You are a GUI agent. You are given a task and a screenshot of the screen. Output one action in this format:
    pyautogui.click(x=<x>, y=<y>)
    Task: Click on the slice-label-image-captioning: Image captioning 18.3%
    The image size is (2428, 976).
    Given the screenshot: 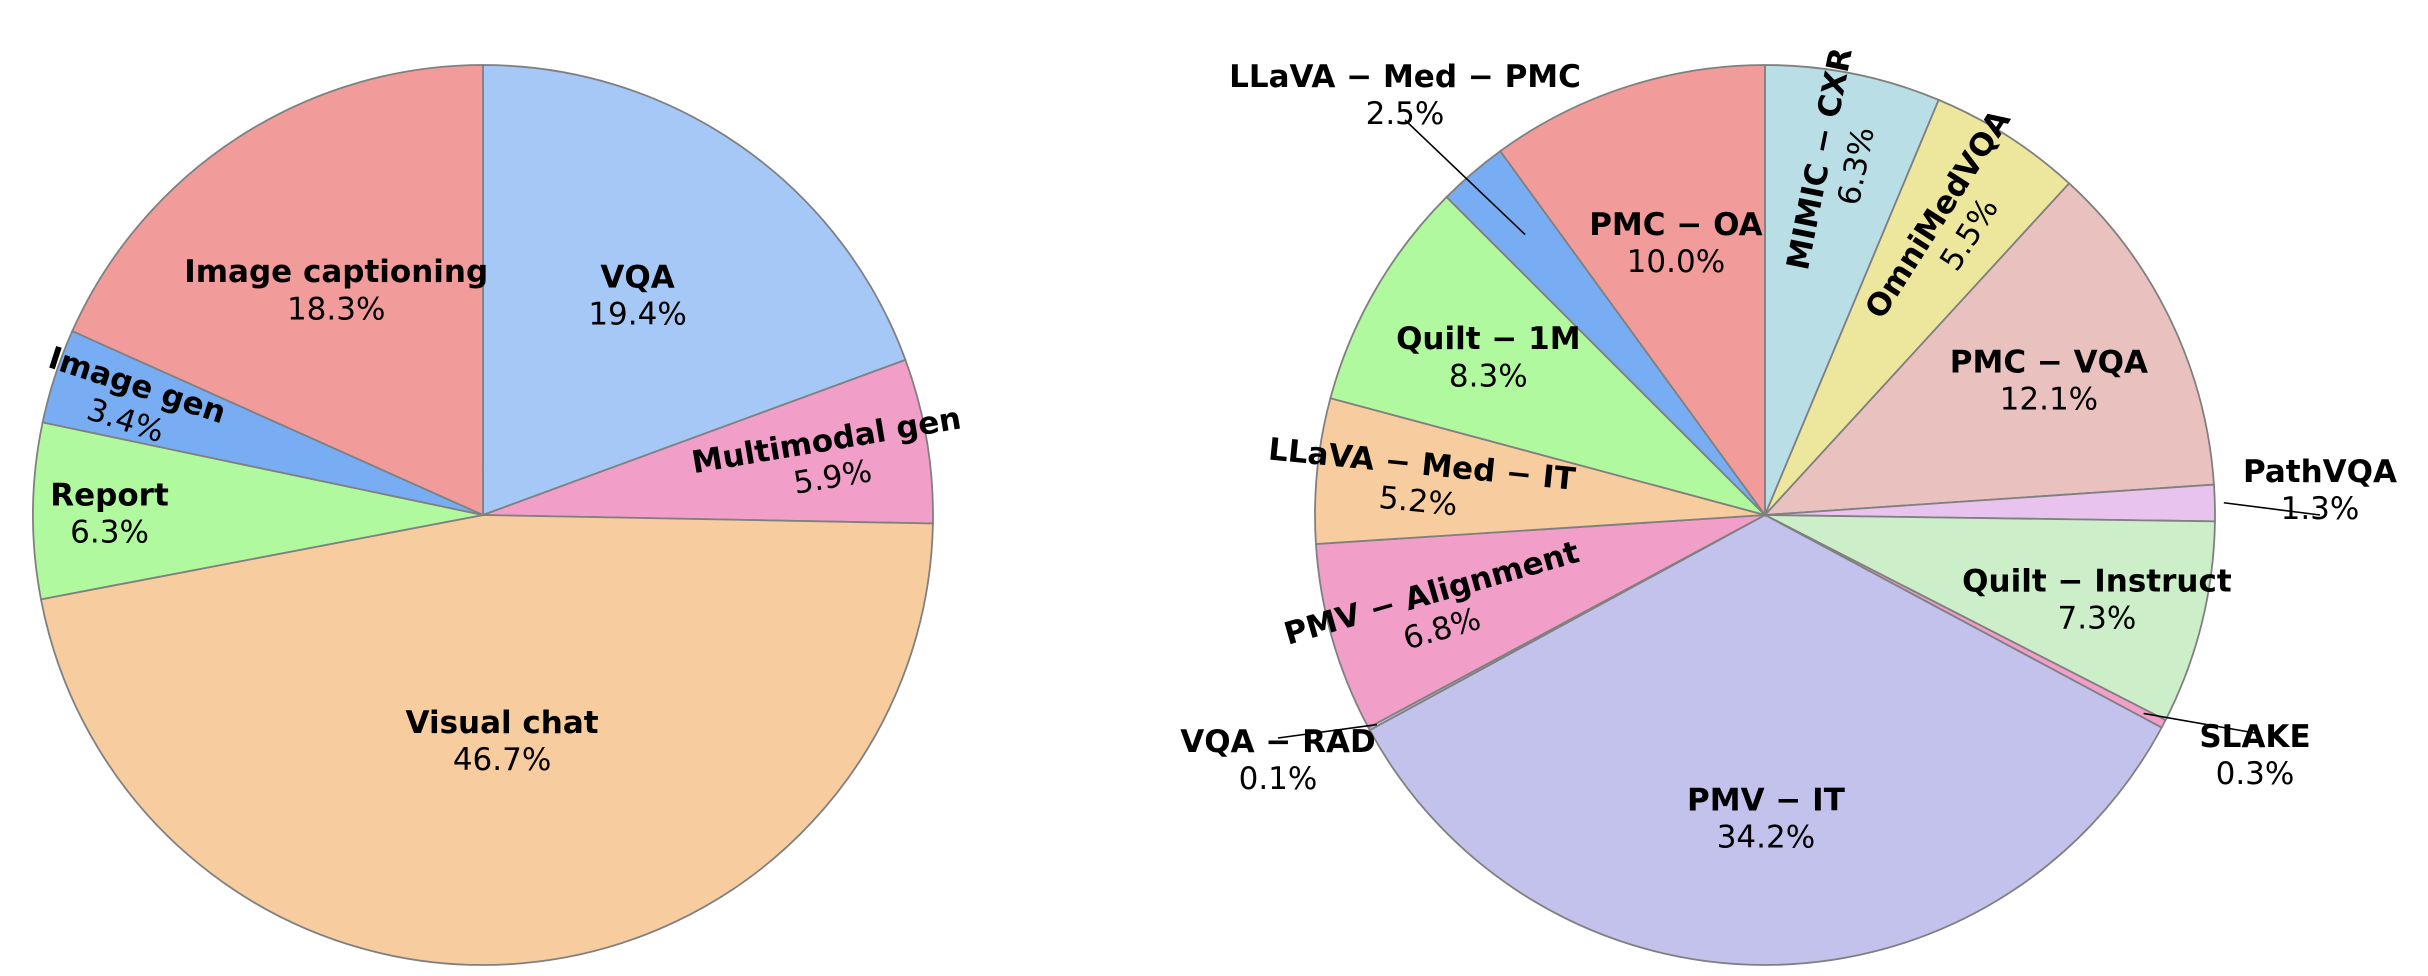 What is the action you would take?
    pyautogui.click(x=336, y=290)
    